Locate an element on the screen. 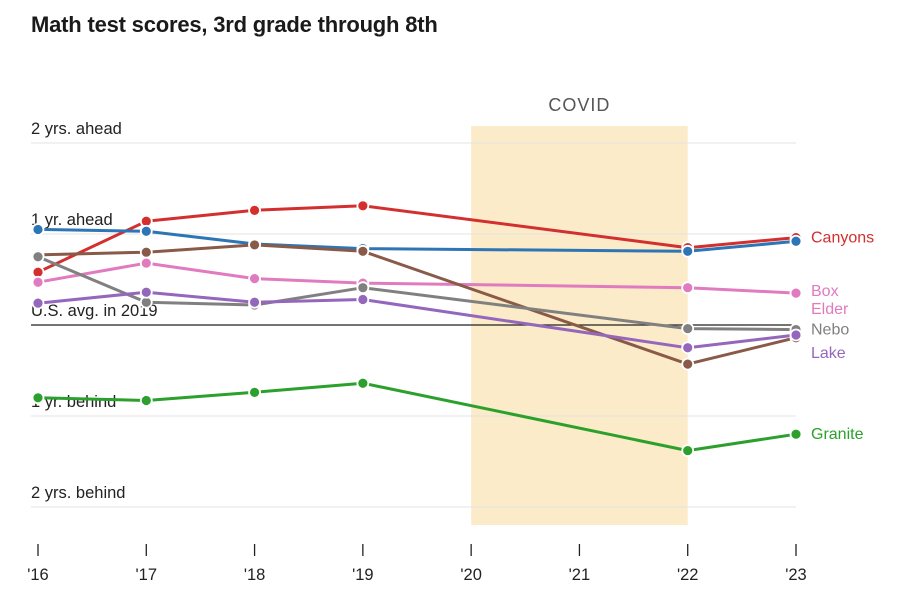 The width and height of the screenshot is (904, 607). series-label: Elder is located at coordinates (830, 309).